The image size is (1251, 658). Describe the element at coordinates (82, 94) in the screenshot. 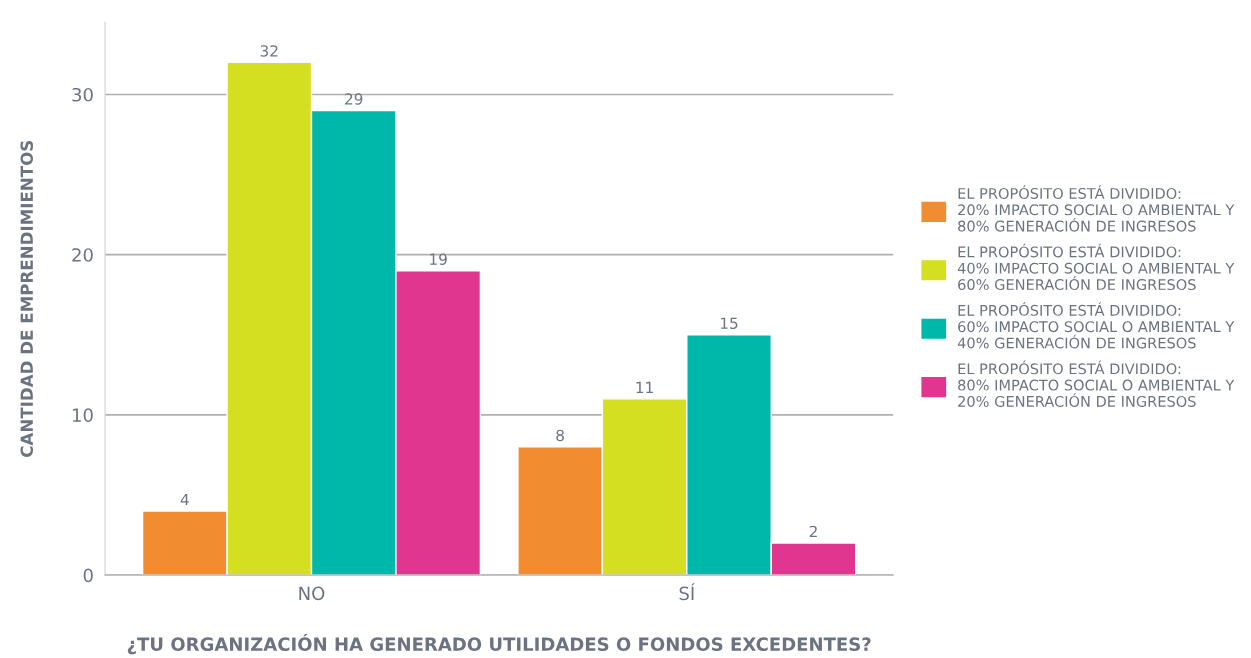

I see `y-tick-label: 30` at that location.